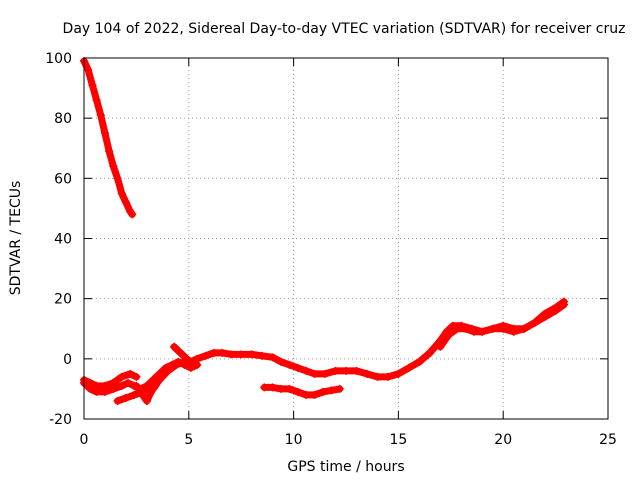 The image size is (640, 480). Describe the element at coordinates (60, 420) in the screenshot. I see `y-tick-label: -20` at that location.